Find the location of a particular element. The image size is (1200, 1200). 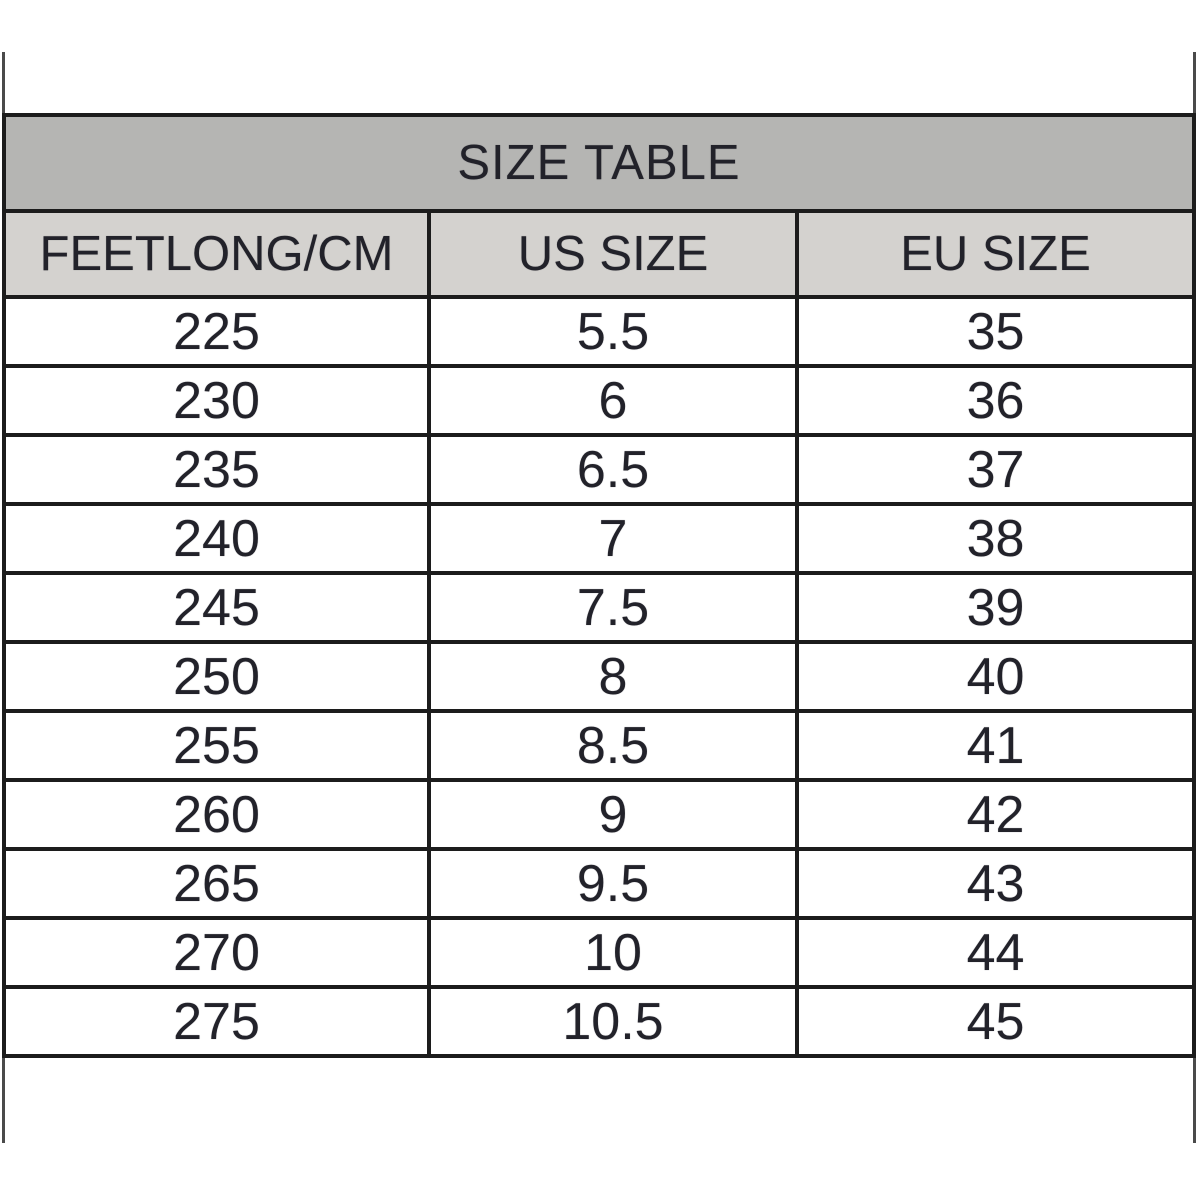

cell-feetlong-cm: 265 is located at coordinates (216, 883).